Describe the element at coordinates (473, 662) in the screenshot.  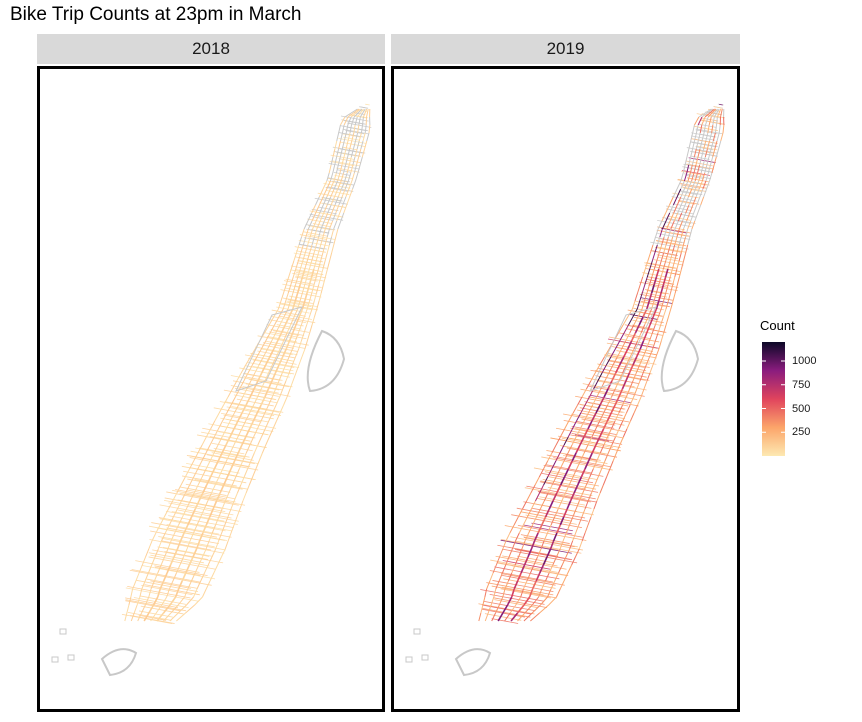
I see `governors-island-outline` at that location.